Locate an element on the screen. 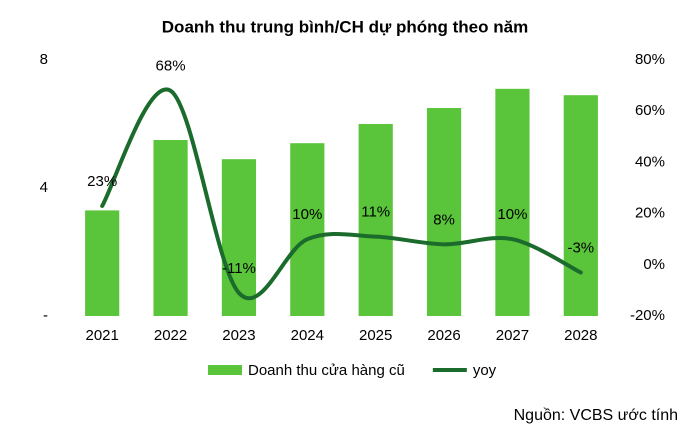 The image size is (690, 434). y-tick-label: 8 is located at coordinates (44, 59).